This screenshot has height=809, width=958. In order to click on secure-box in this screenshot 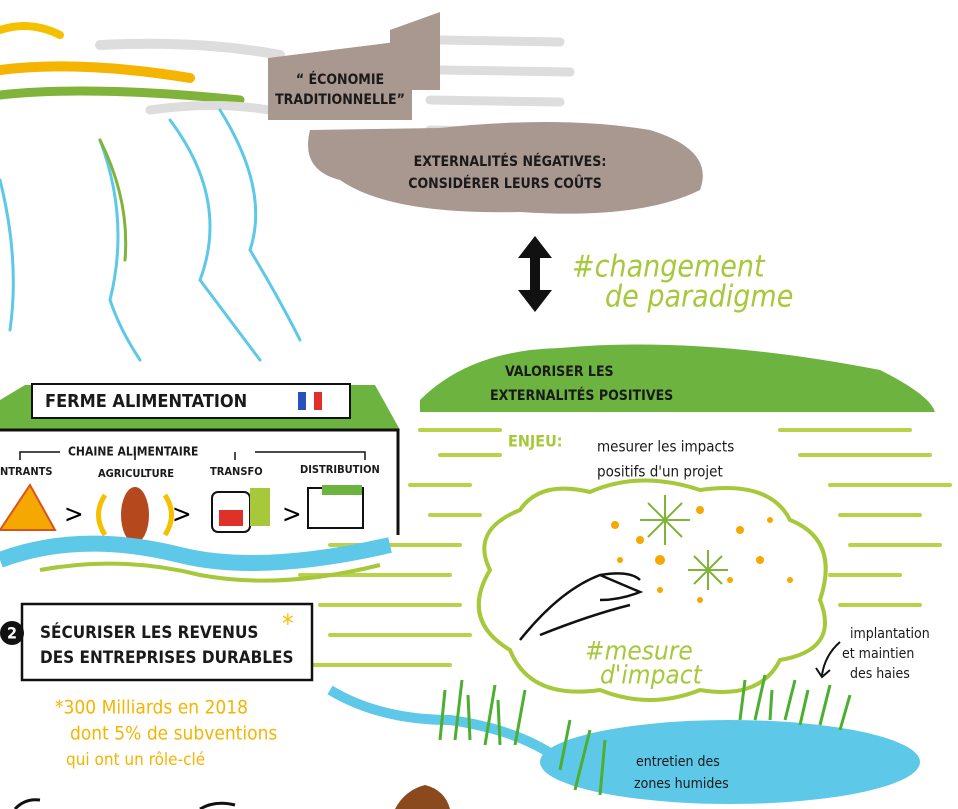, I will do `click(167, 642)`.